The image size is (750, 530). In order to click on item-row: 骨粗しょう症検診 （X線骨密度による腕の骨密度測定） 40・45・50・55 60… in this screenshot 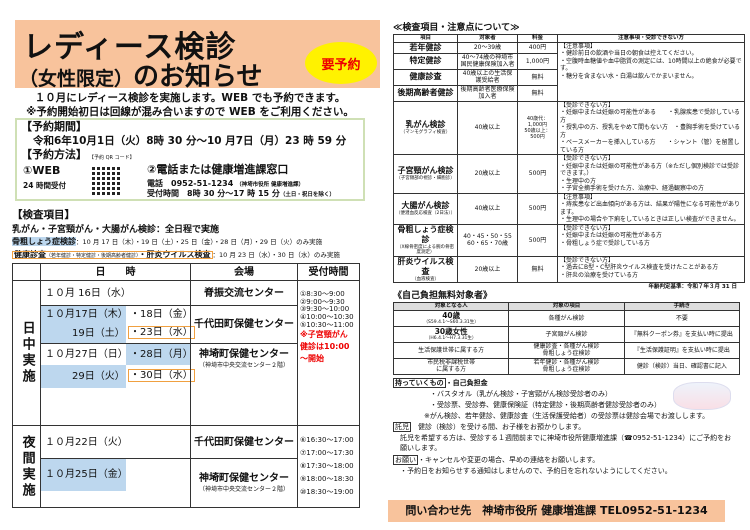, I will do `click(569, 240)`.